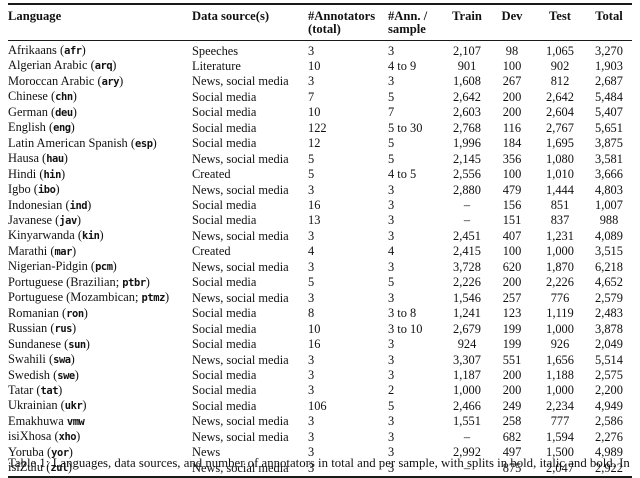 The width and height of the screenshot is (640, 478). Describe the element at coordinates (560, 375) in the screenshot. I see `test-count-cell: 1,188` at that location.